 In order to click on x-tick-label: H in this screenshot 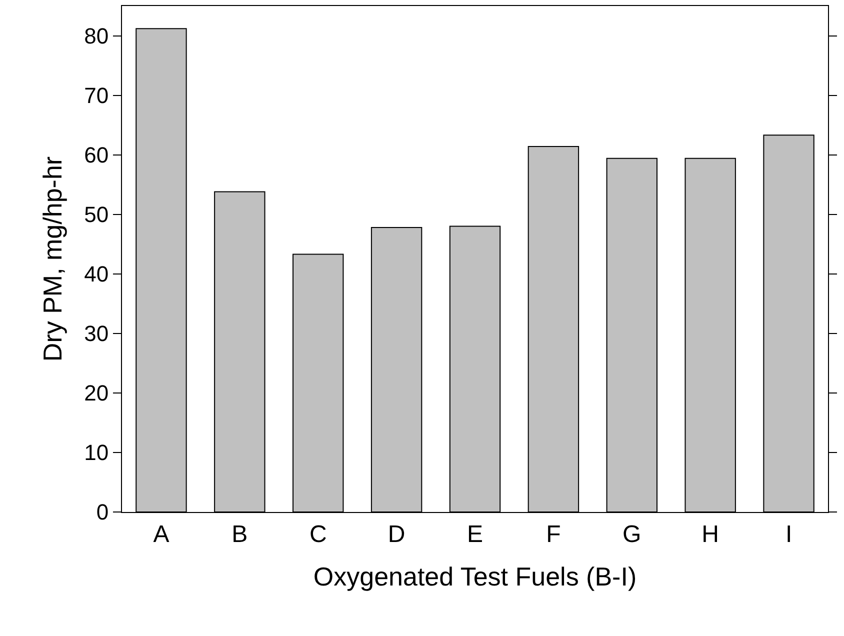, I will do `click(710, 534)`.